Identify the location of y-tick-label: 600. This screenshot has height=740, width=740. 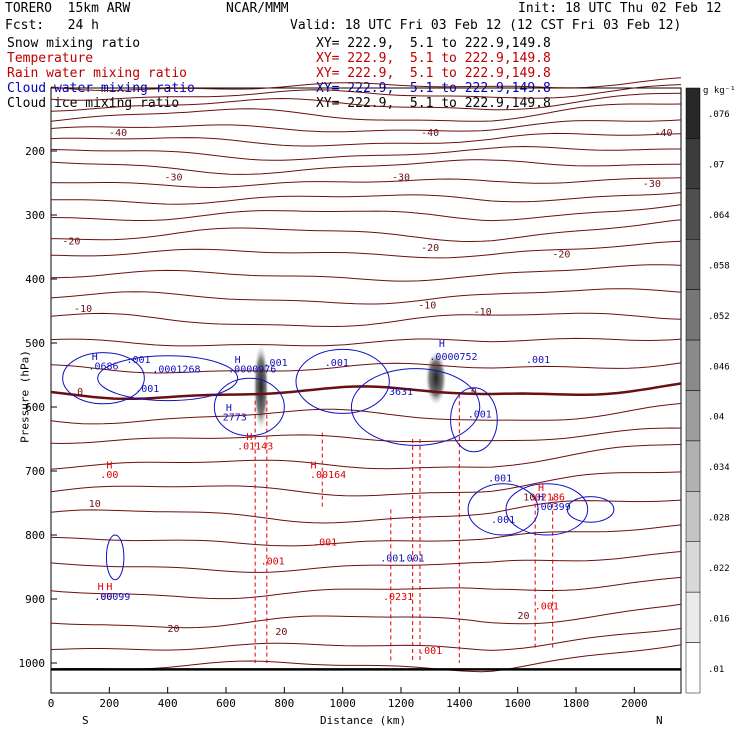
(35, 407).